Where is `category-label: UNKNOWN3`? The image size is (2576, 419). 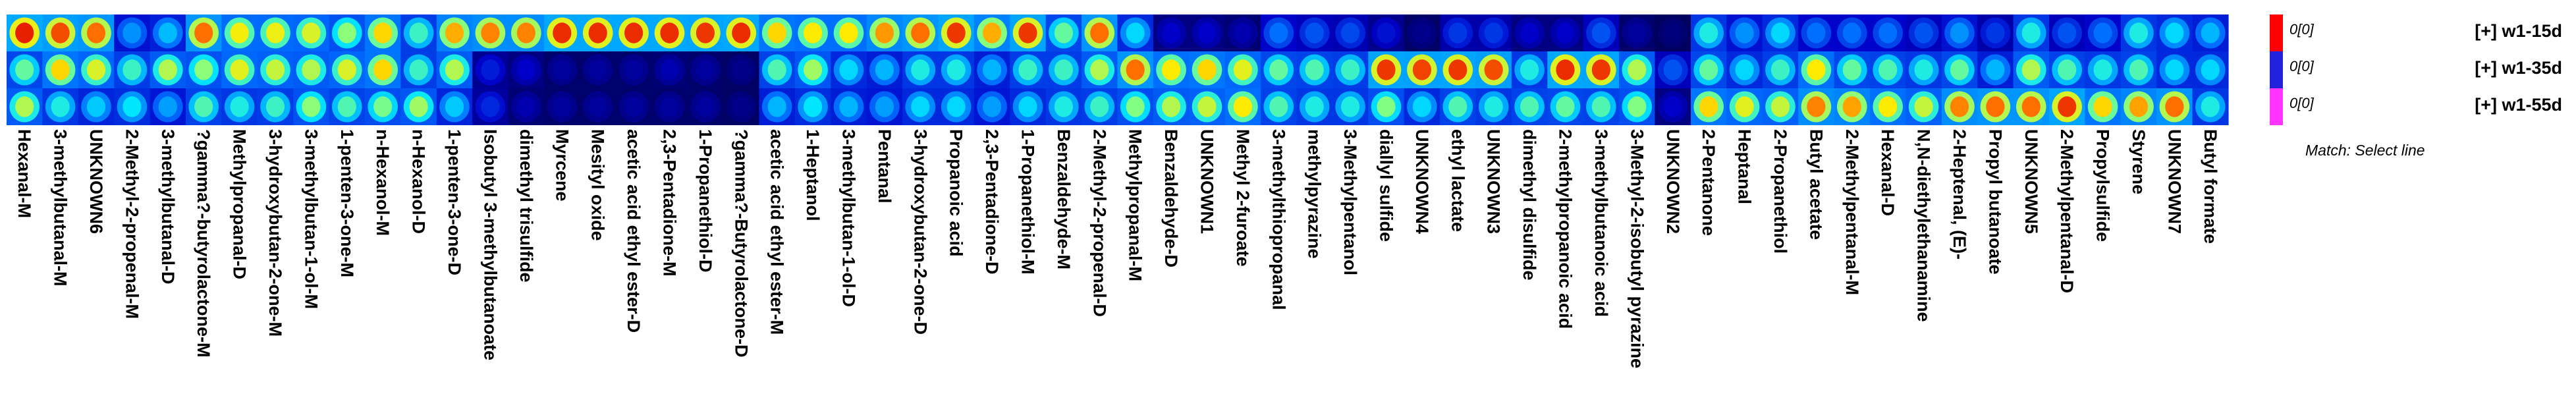 category-label: UNKNOWN3 is located at coordinates (1494, 181).